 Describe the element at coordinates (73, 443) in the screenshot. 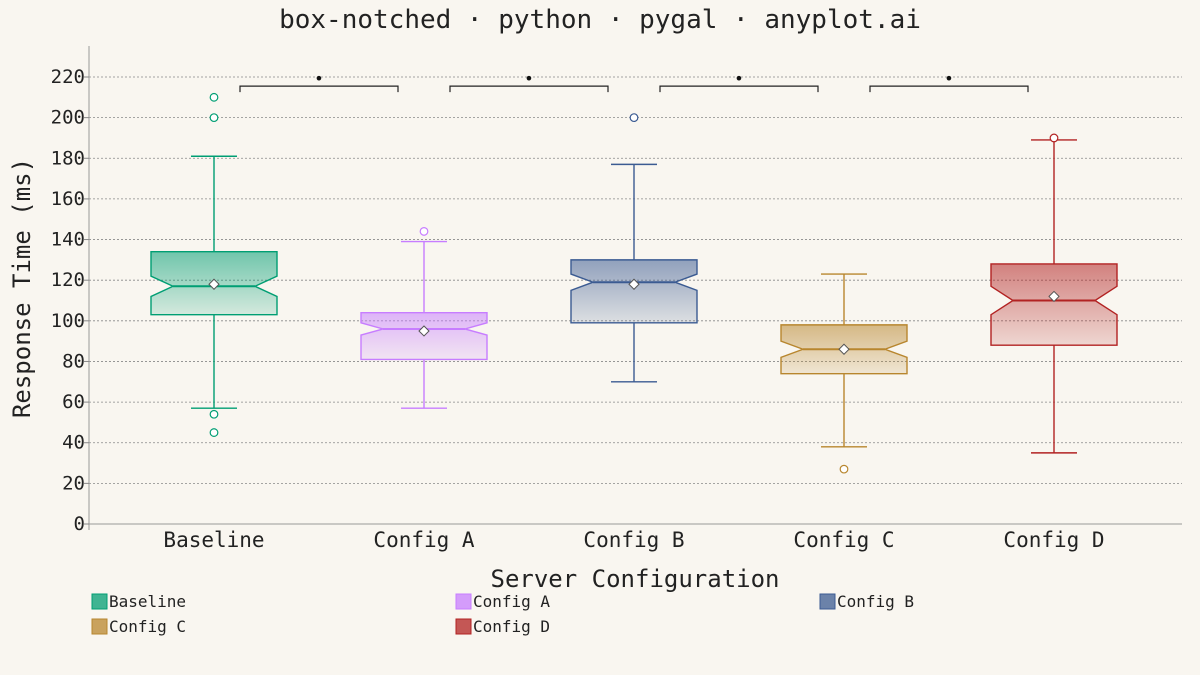

I see `y-tick-label: 40` at that location.